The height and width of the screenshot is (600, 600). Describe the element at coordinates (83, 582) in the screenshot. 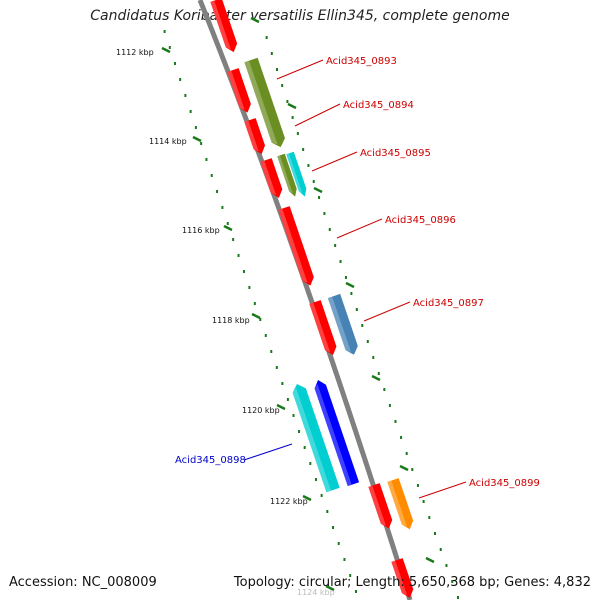

I see `accession-text: Accession: NC_008009` at that location.